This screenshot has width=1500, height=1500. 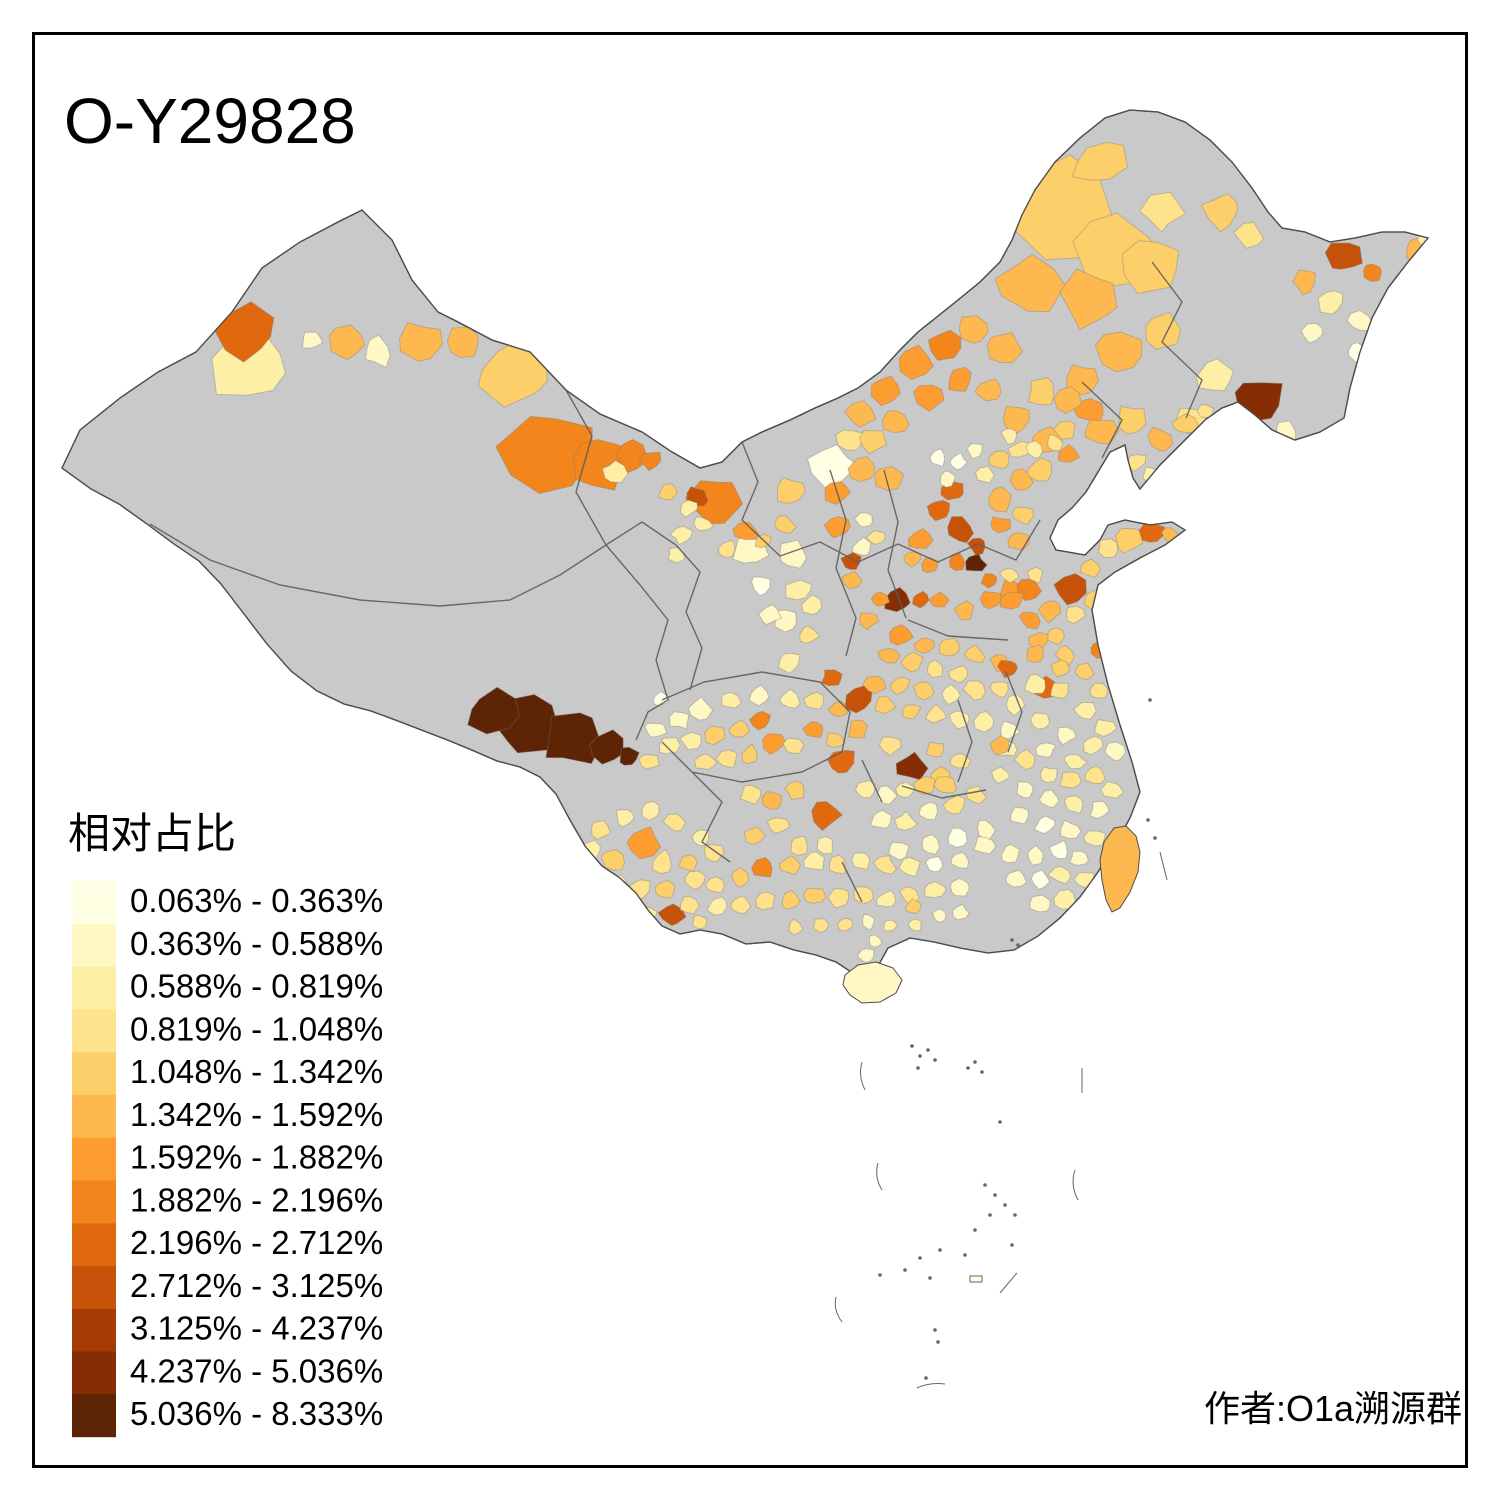 What do you see at coordinates (256, 1328) in the screenshot?
I see `legend-label: 3.125% - 4.237%` at bounding box center [256, 1328].